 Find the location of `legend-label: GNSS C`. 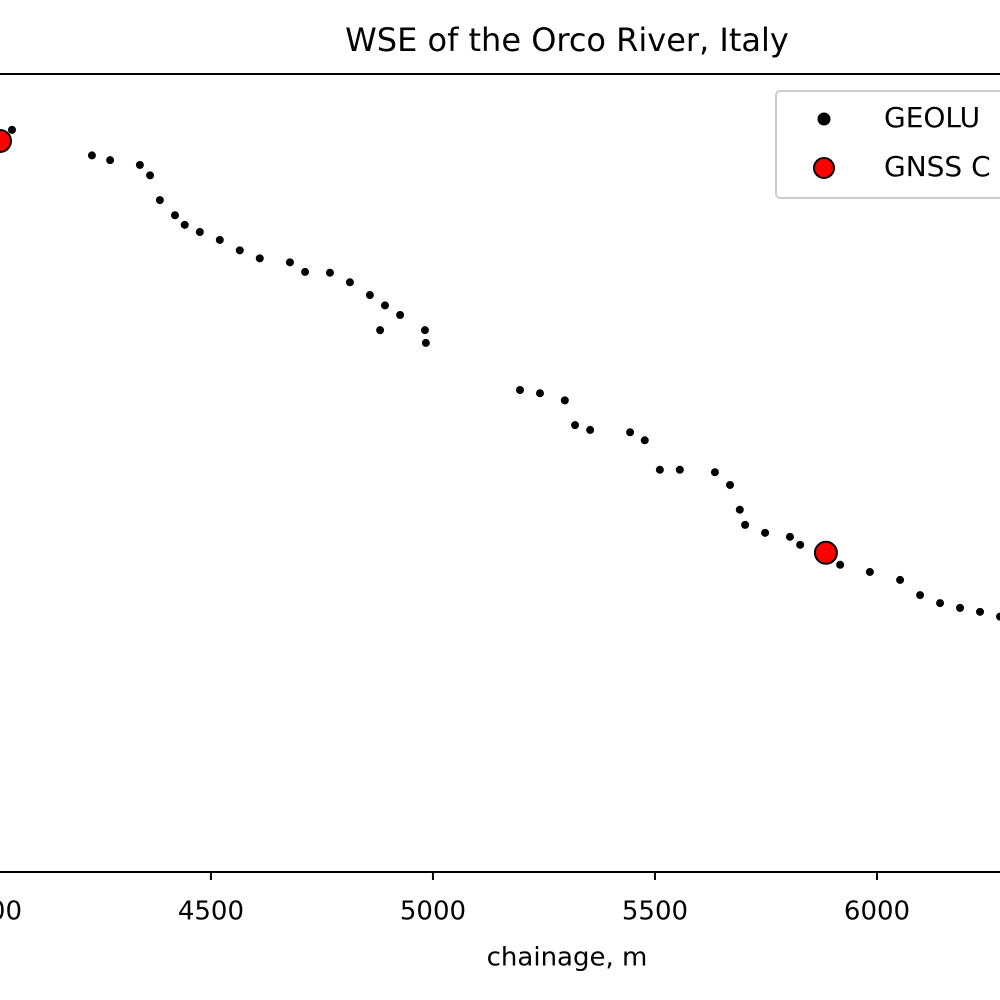

legend-label: GNSS C is located at coordinates (937, 166).